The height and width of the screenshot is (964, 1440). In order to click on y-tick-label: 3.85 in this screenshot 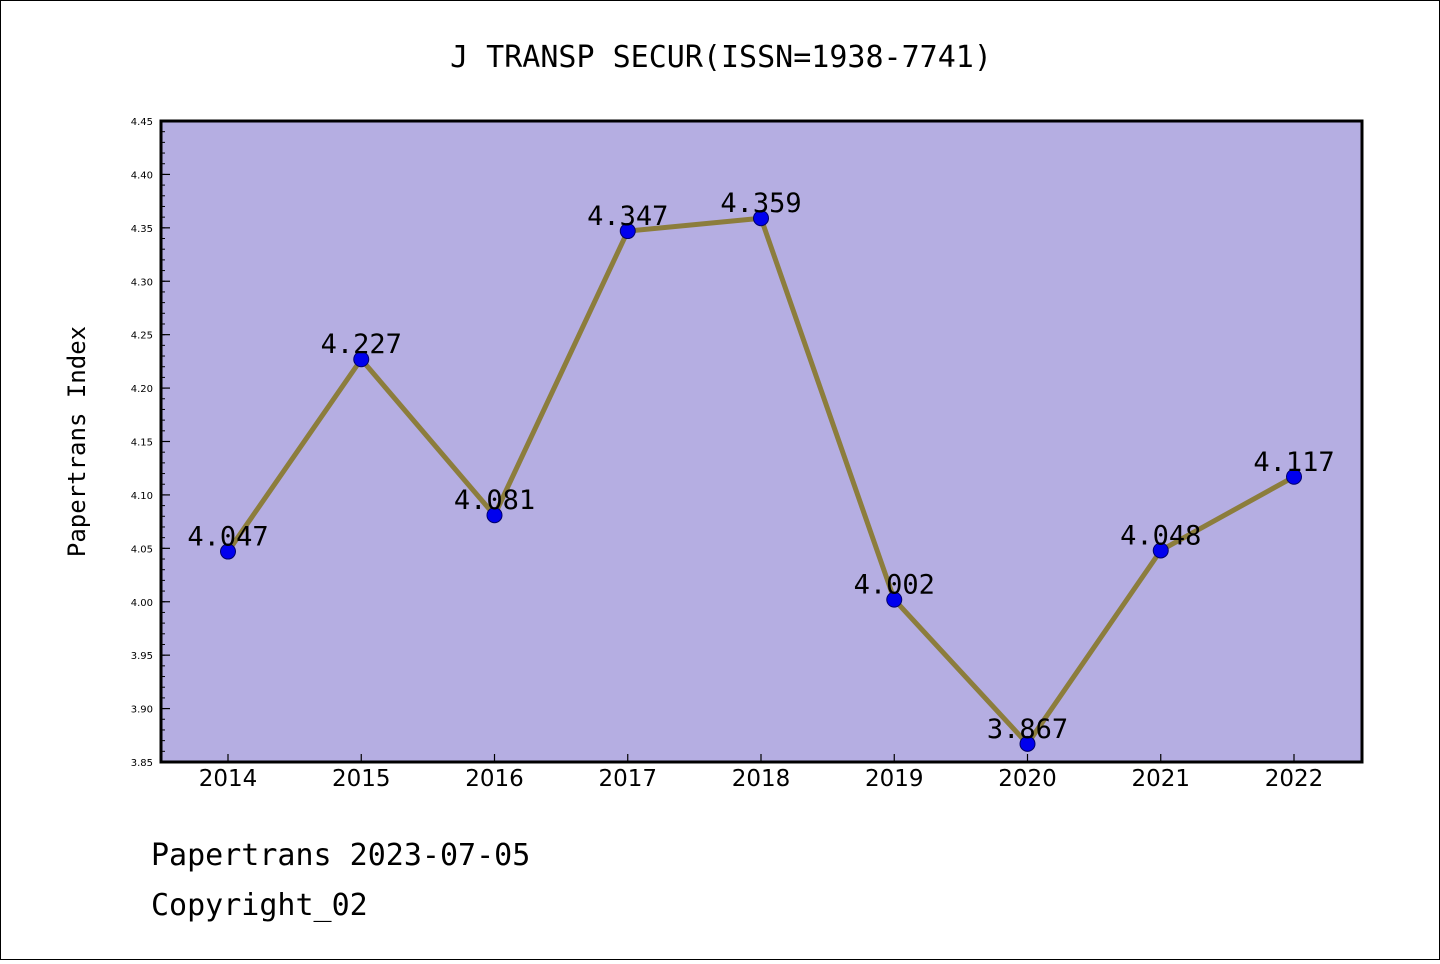, I will do `click(142, 763)`.